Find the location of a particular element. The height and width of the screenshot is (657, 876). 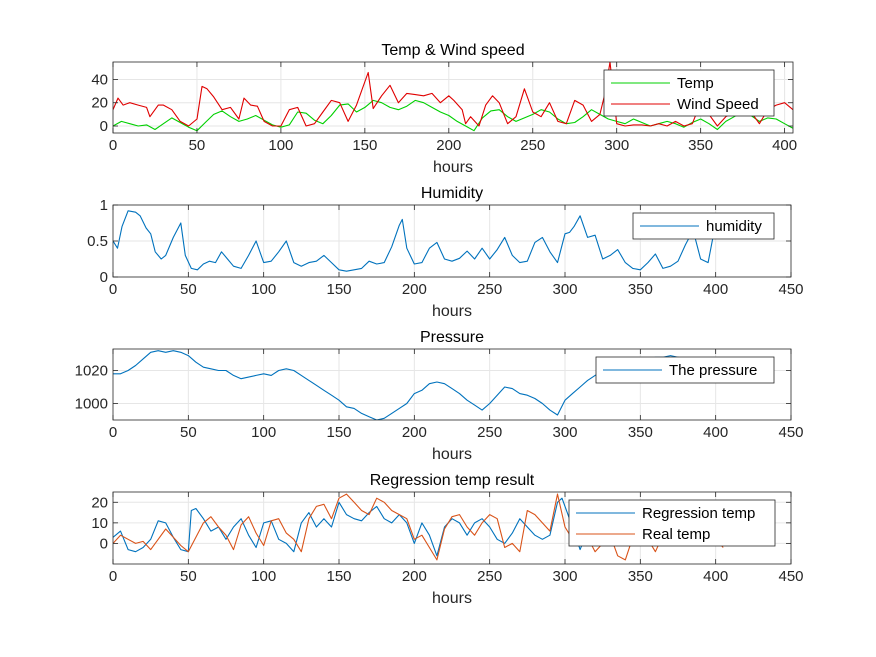

legend-label: Real temp is located at coordinates (676, 534).